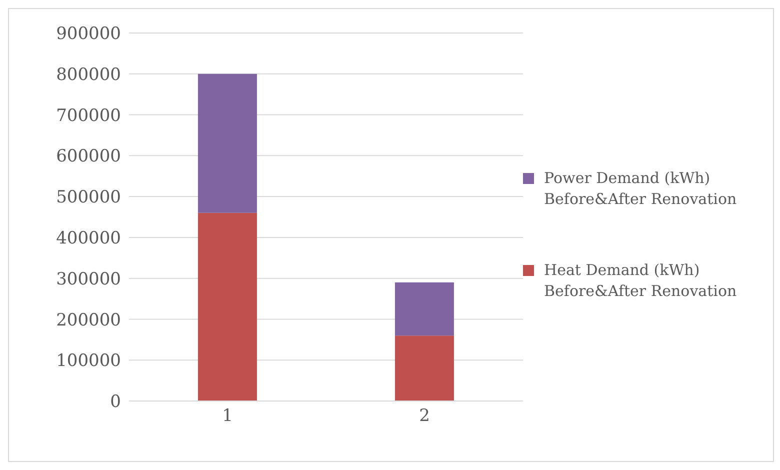  I want to click on y-tick-label: 800000, so click(88, 74).